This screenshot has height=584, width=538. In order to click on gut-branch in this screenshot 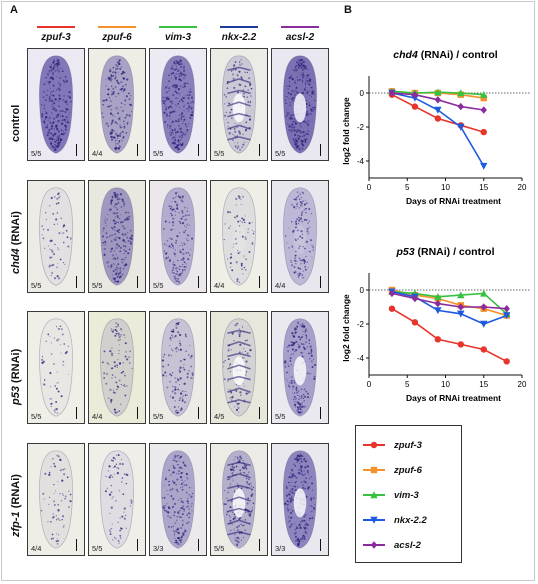, I will do `click(239, 104)`.